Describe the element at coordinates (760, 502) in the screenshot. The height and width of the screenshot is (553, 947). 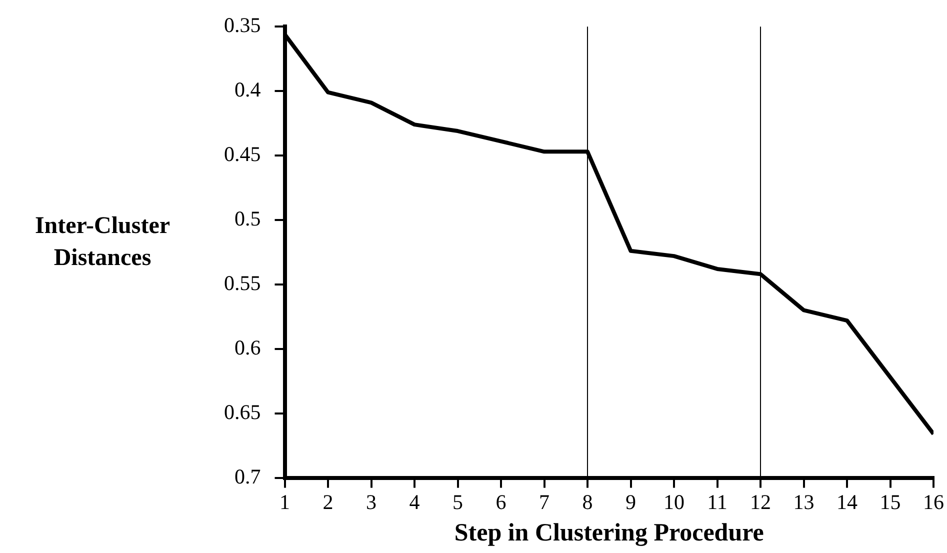
I see `x-tick-label: 12` at that location.